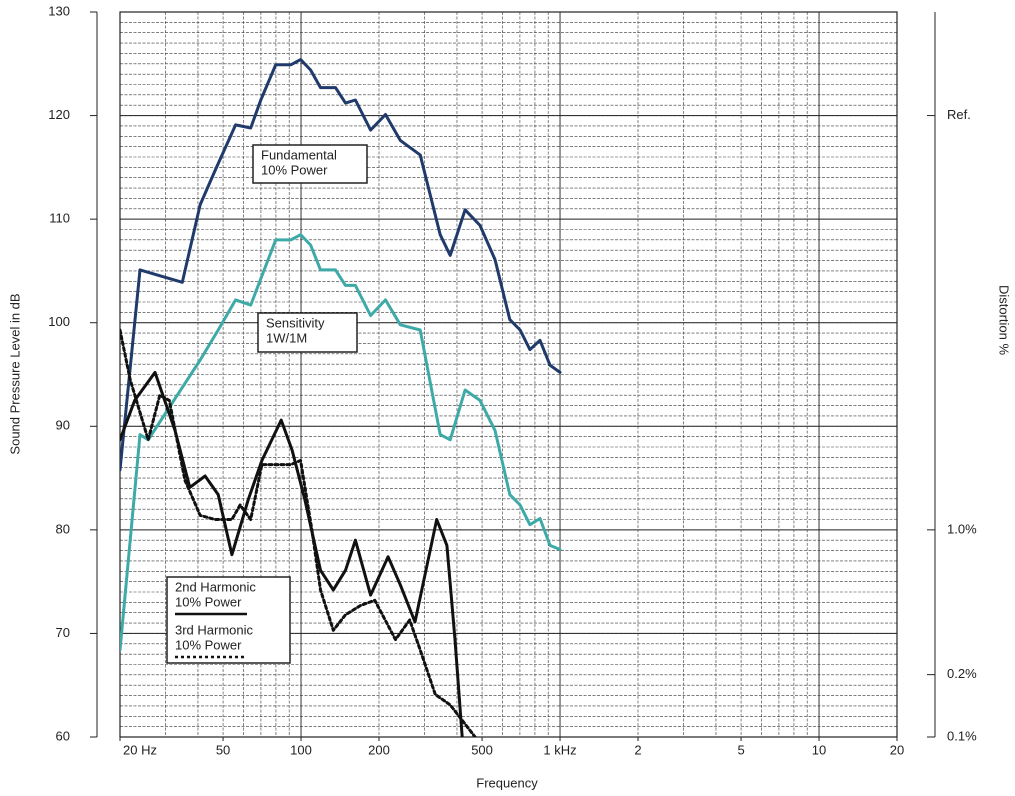  I want to click on y-tick-label: 60, so click(63, 735).